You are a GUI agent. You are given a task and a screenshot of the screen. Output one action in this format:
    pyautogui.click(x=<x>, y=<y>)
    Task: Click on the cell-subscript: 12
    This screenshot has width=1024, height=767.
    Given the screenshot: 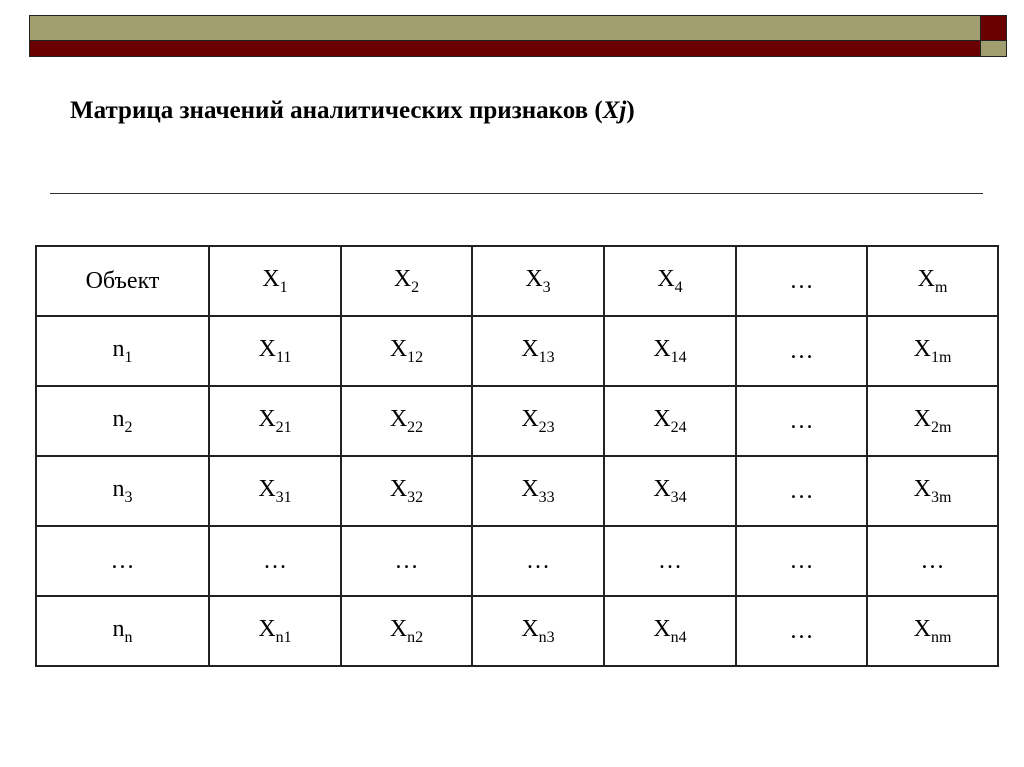 What is the action you would take?
    pyautogui.click(x=415, y=357)
    